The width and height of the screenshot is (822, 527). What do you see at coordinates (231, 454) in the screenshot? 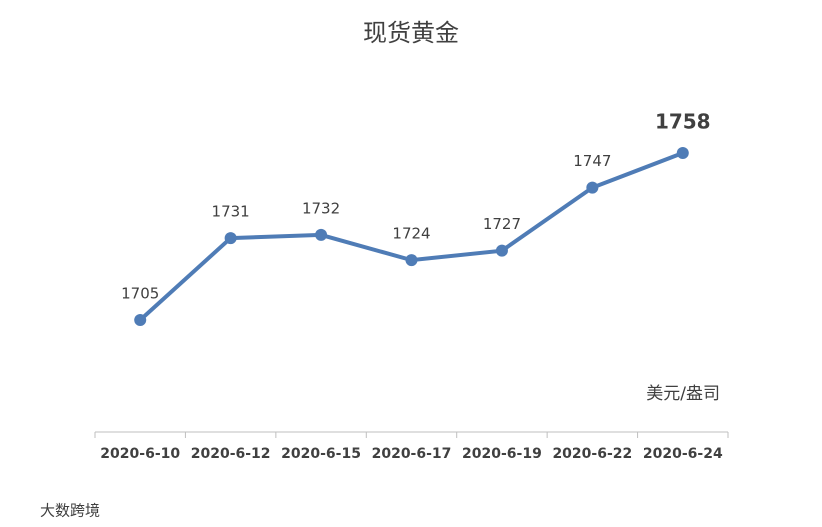
I see `x-tick-label: 2020-6-12` at bounding box center [231, 454].